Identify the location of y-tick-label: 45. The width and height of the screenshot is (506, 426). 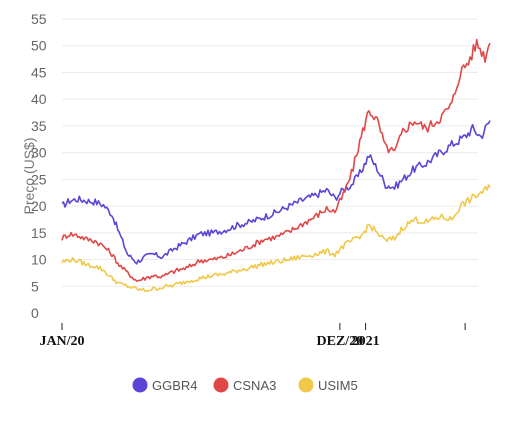
(39, 72).